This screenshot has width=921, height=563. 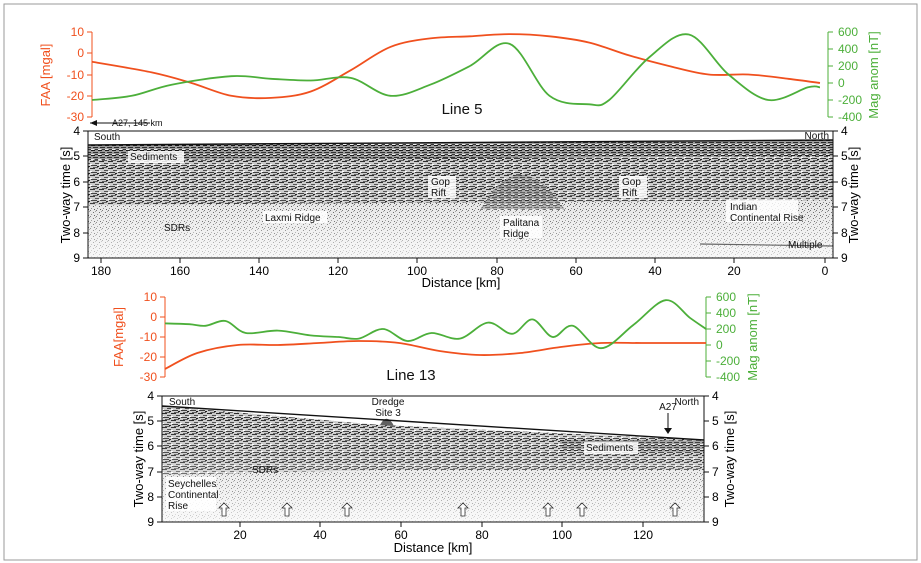 What do you see at coordinates (259, 271) in the screenshot?
I see `line5-distance-tick: 140` at bounding box center [259, 271].